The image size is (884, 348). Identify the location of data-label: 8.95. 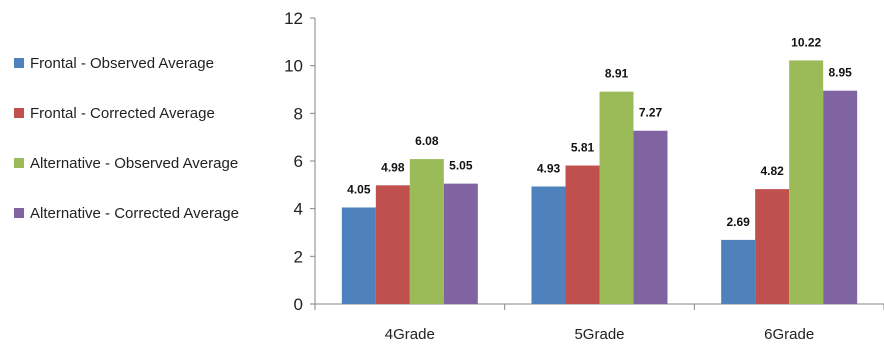
(840, 73).